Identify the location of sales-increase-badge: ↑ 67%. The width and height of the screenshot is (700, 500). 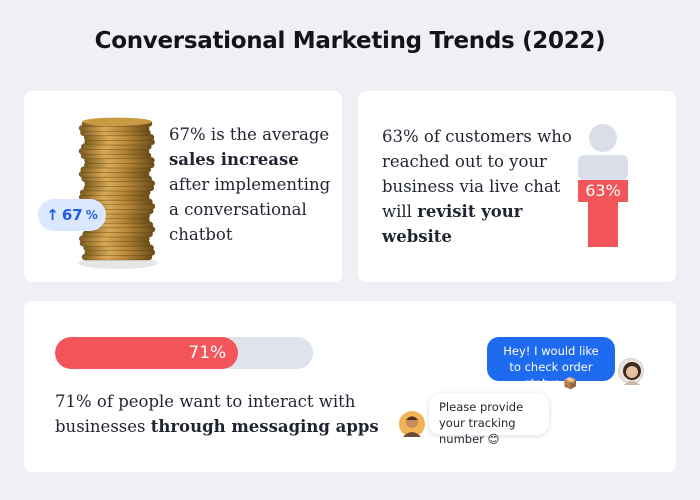
(72, 215).